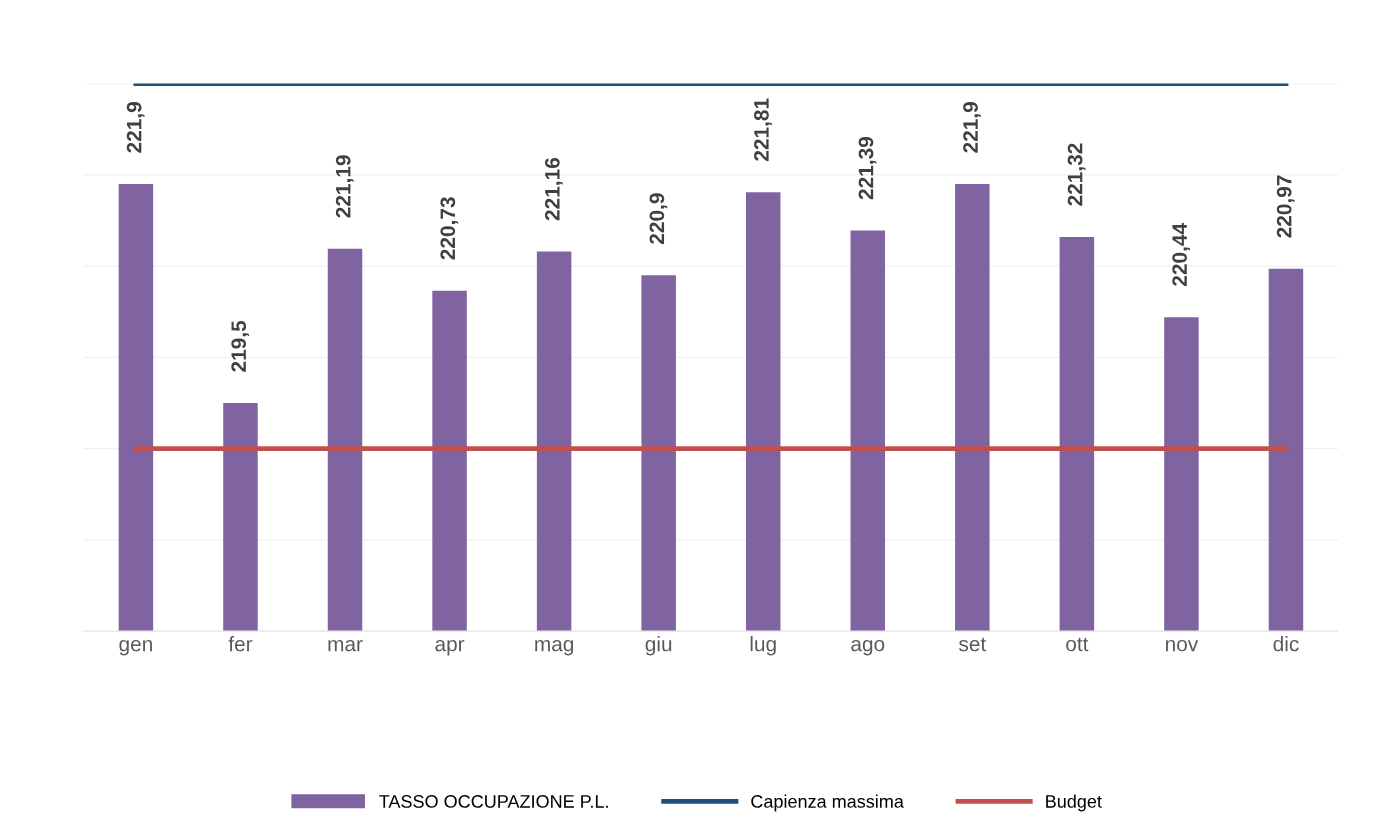 This screenshot has height=836, width=1394. Describe the element at coordinates (553, 189) in the screenshot. I see `data-label: 221,16` at that location.